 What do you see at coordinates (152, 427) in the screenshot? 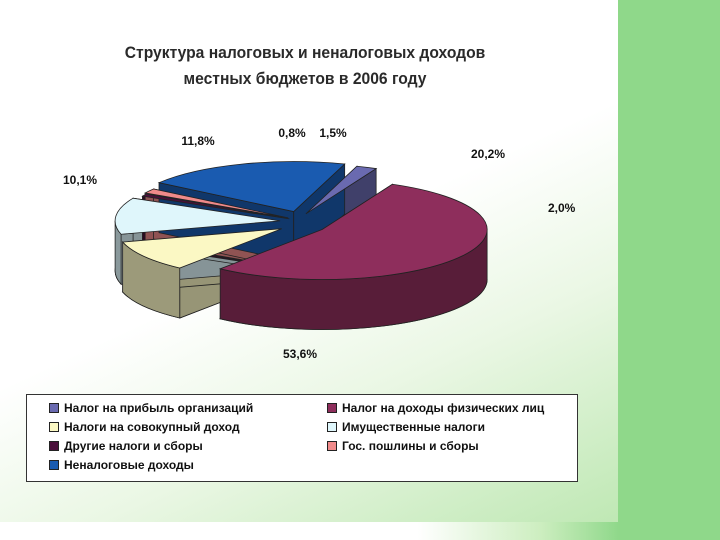
I see `legend-label-2: Налоги на совокупный доход` at bounding box center [152, 427].